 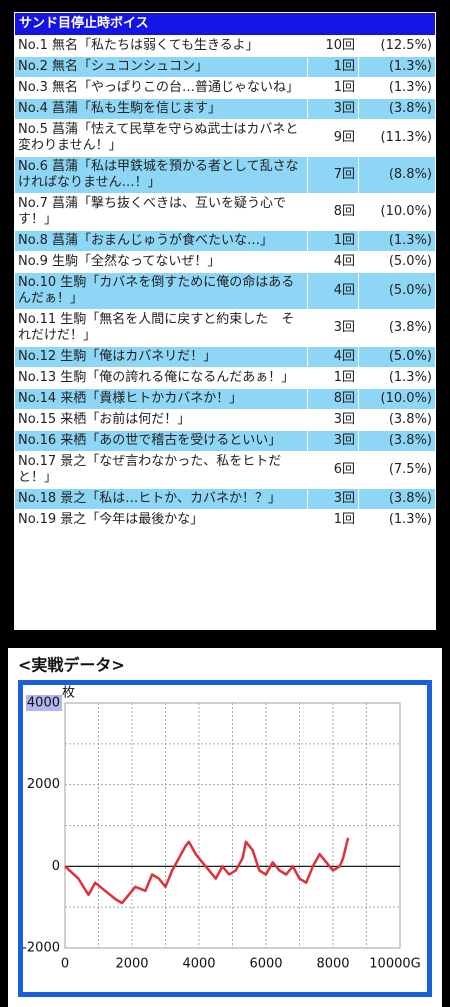 I want to click on x-tick-label: 4000, so click(x=198, y=964).